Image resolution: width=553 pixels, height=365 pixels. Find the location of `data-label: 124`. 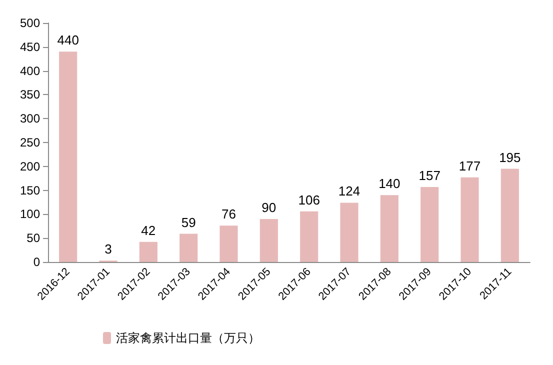

data-label: 124 is located at coordinates (349, 191).